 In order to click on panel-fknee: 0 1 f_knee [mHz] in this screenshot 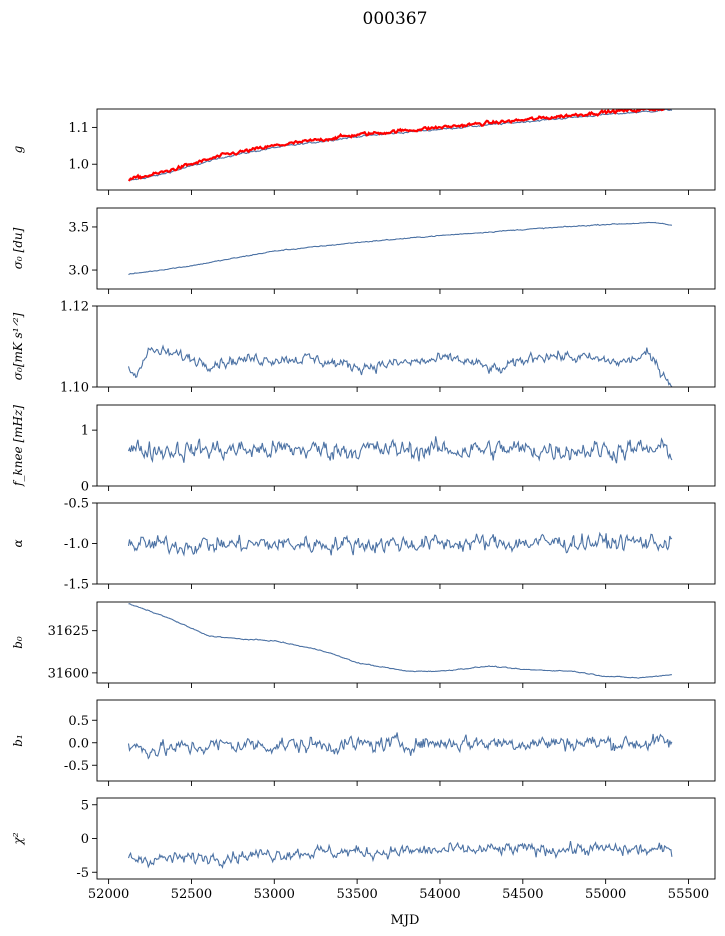, I will do `click(363, 449)`.